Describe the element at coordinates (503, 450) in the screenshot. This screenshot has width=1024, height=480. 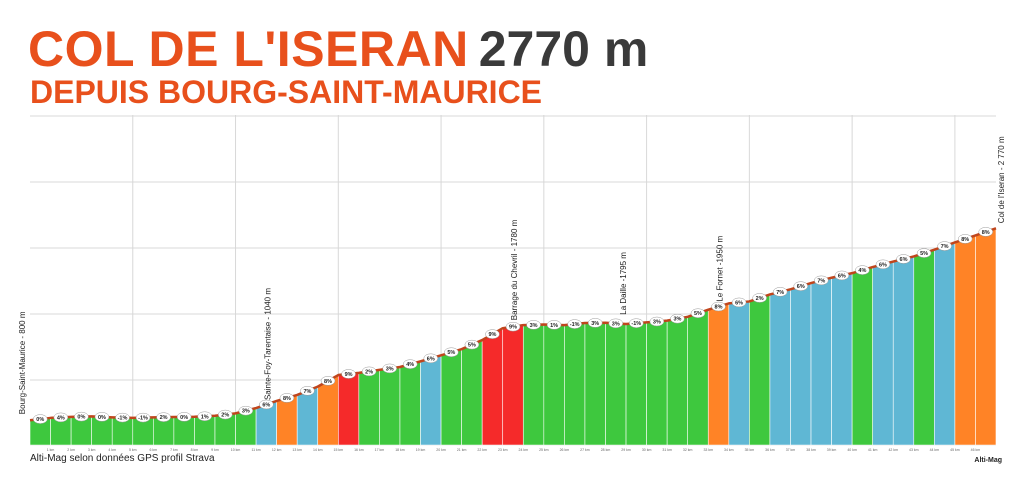
I see `x-tick-label: 23 km` at that location.